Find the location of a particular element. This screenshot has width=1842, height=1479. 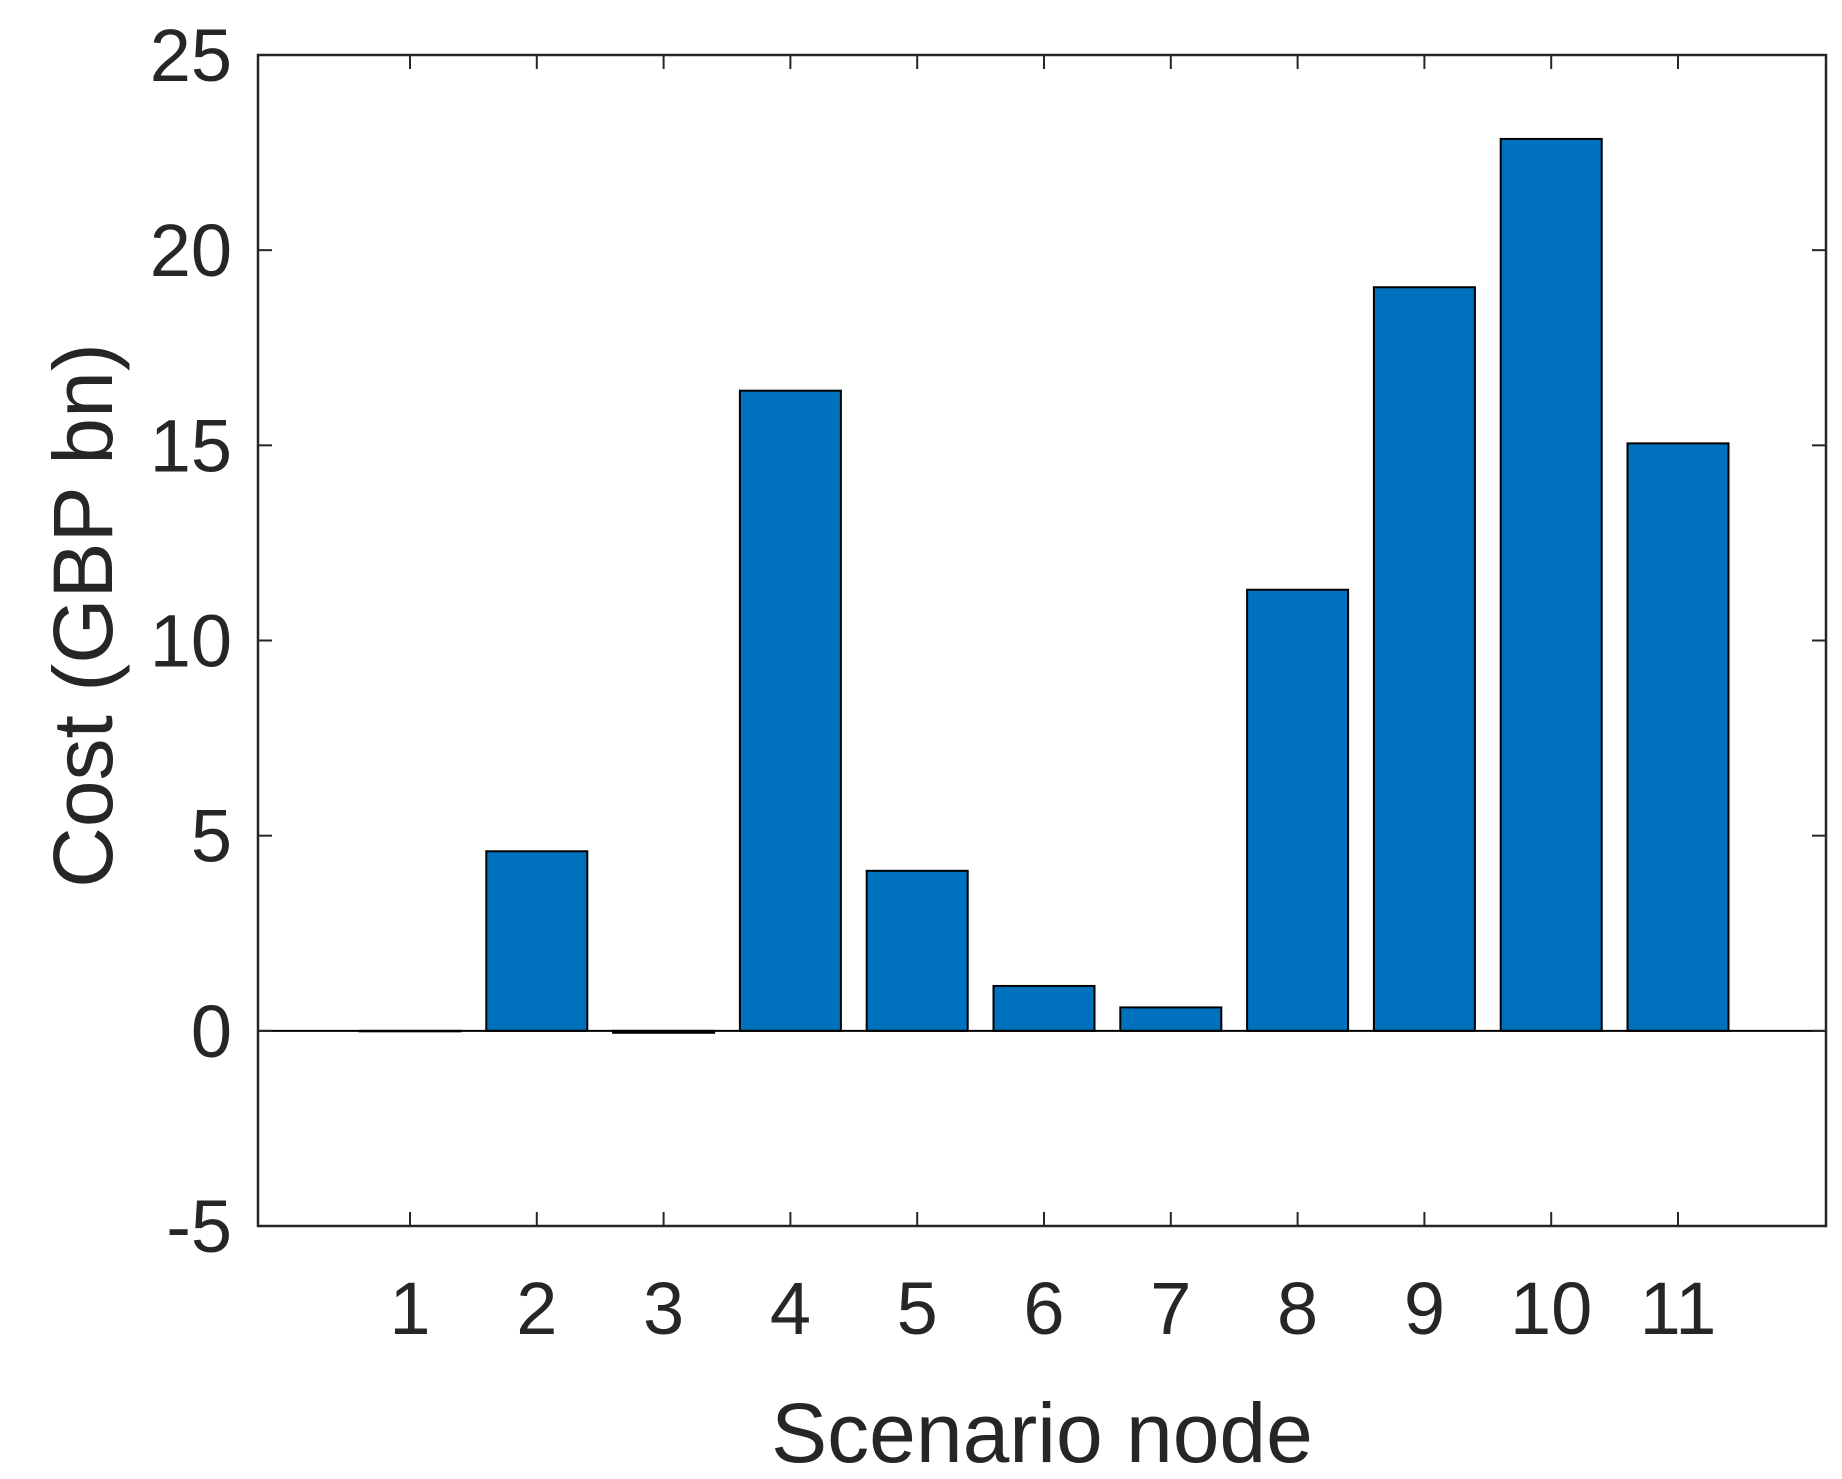

y-tick-label-10: 10 is located at coordinates (191, 641).